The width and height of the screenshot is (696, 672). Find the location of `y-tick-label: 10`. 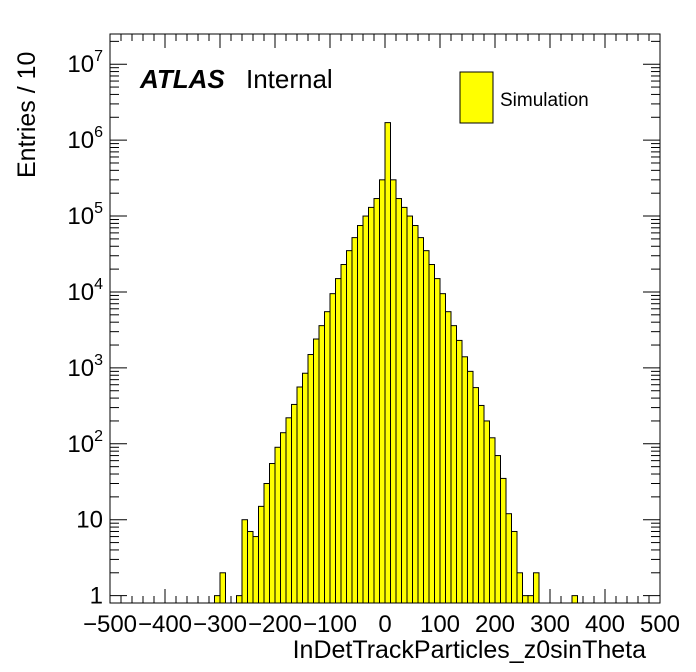

y-tick-label: 10 is located at coordinates (89, 520).